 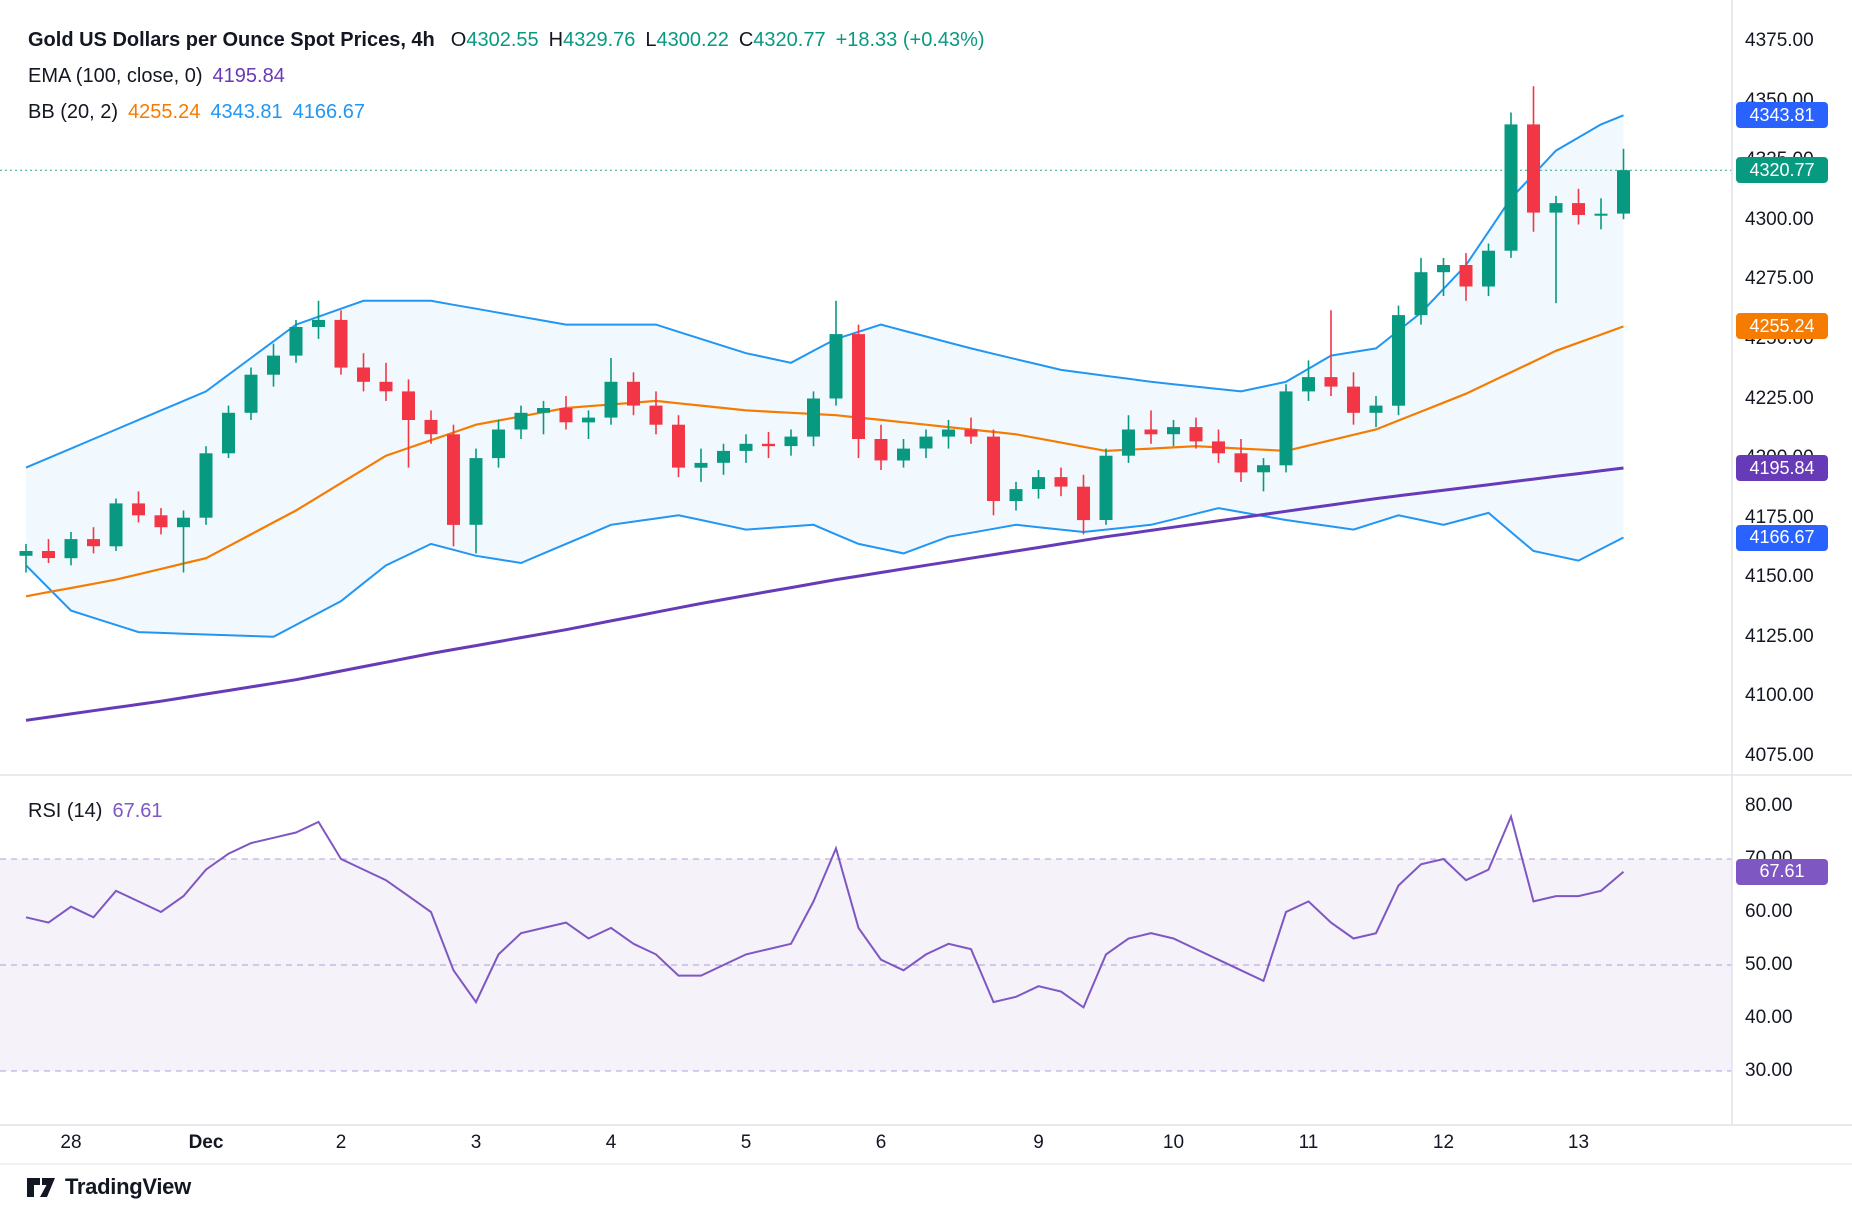 I want to click on ohlc-change: +18.33 (+0.43%), so click(x=910, y=39).